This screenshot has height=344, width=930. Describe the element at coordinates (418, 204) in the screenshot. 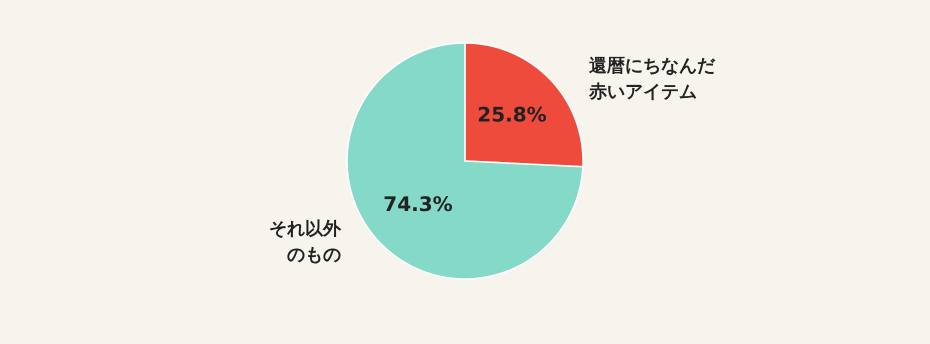

I see `data-label: 74.3%` at that location.